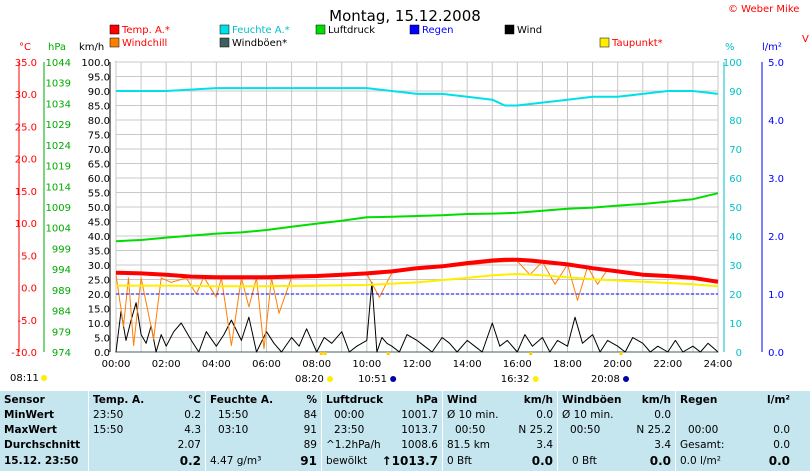  I want to click on wind-avg-value: 3.4, so click(544, 445).